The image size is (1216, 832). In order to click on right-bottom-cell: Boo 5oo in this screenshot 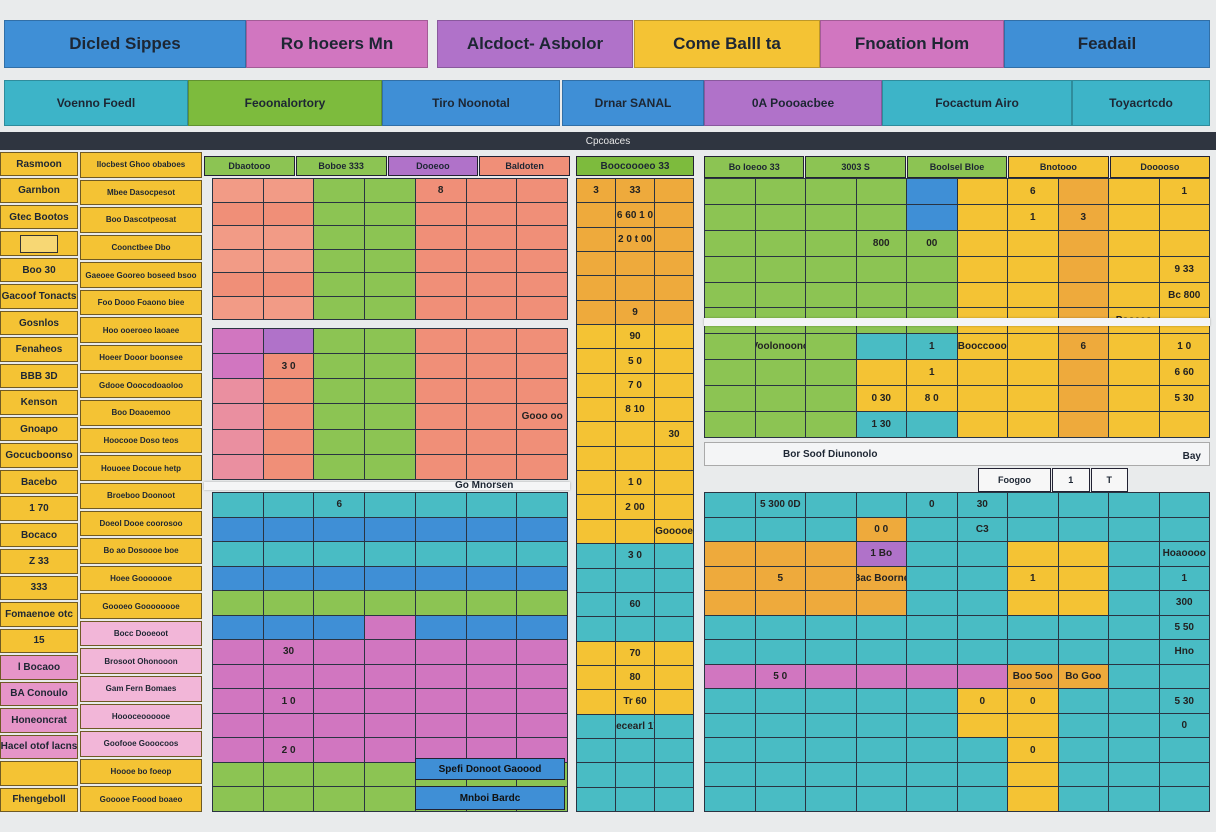, I will do `click(1033, 676)`.